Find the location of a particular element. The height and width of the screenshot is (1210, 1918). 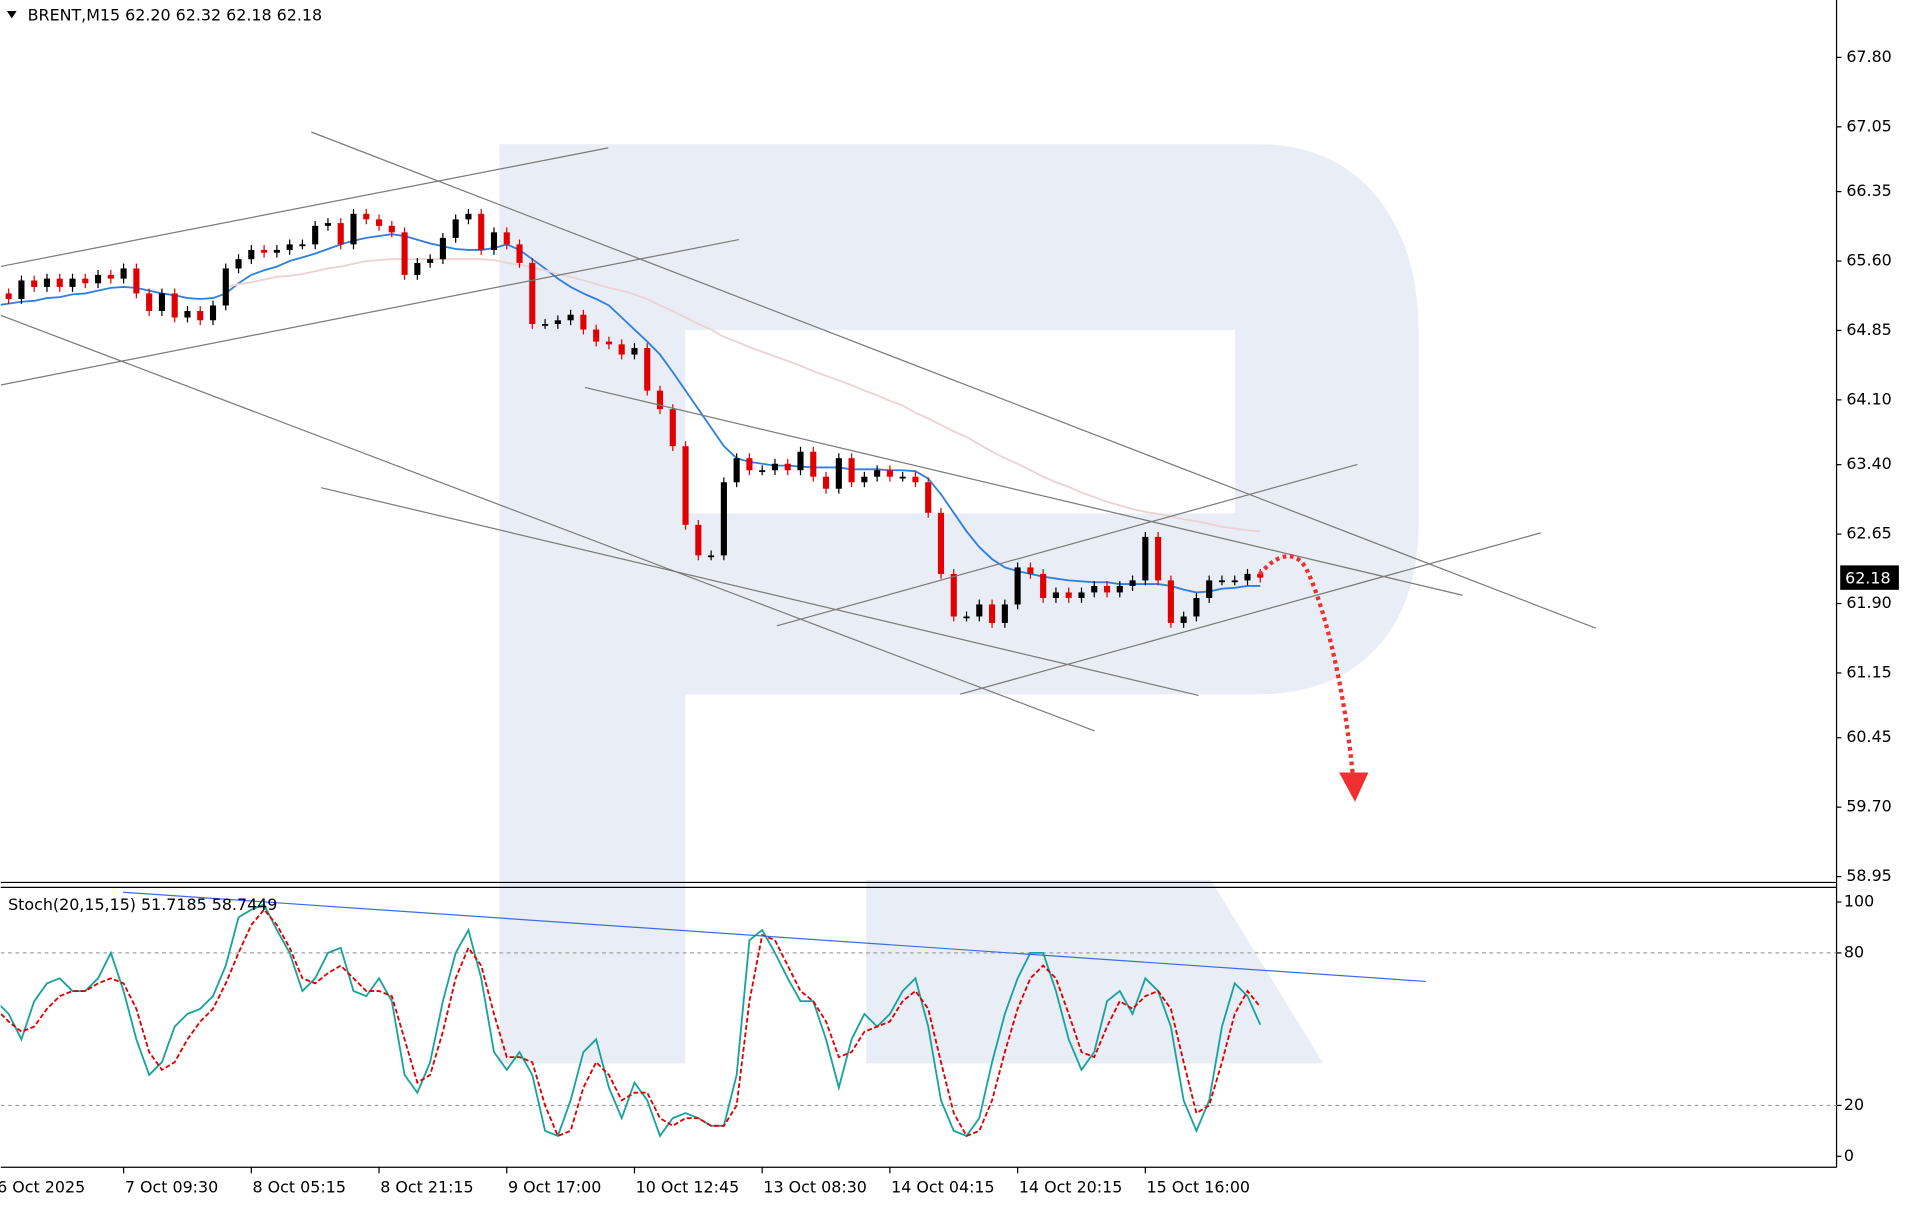

x-tick-label: 10 Oct 12:45 is located at coordinates (688, 1187).